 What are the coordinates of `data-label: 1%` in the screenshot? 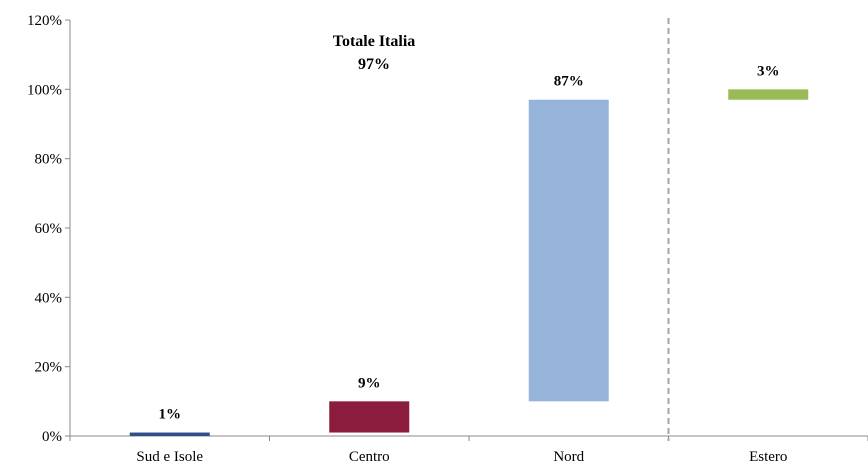 It's located at (170, 415).